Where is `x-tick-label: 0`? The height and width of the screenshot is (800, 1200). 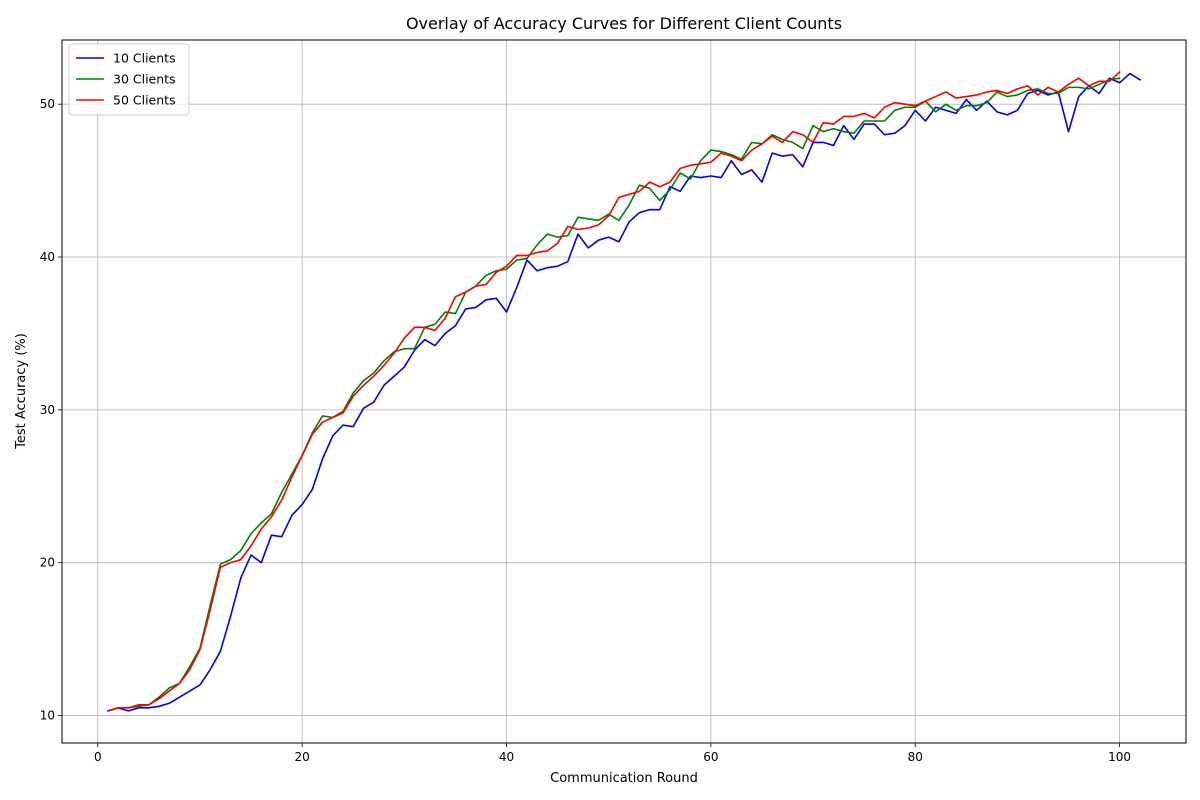 x-tick-label: 0 is located at coordinates (98, 757).